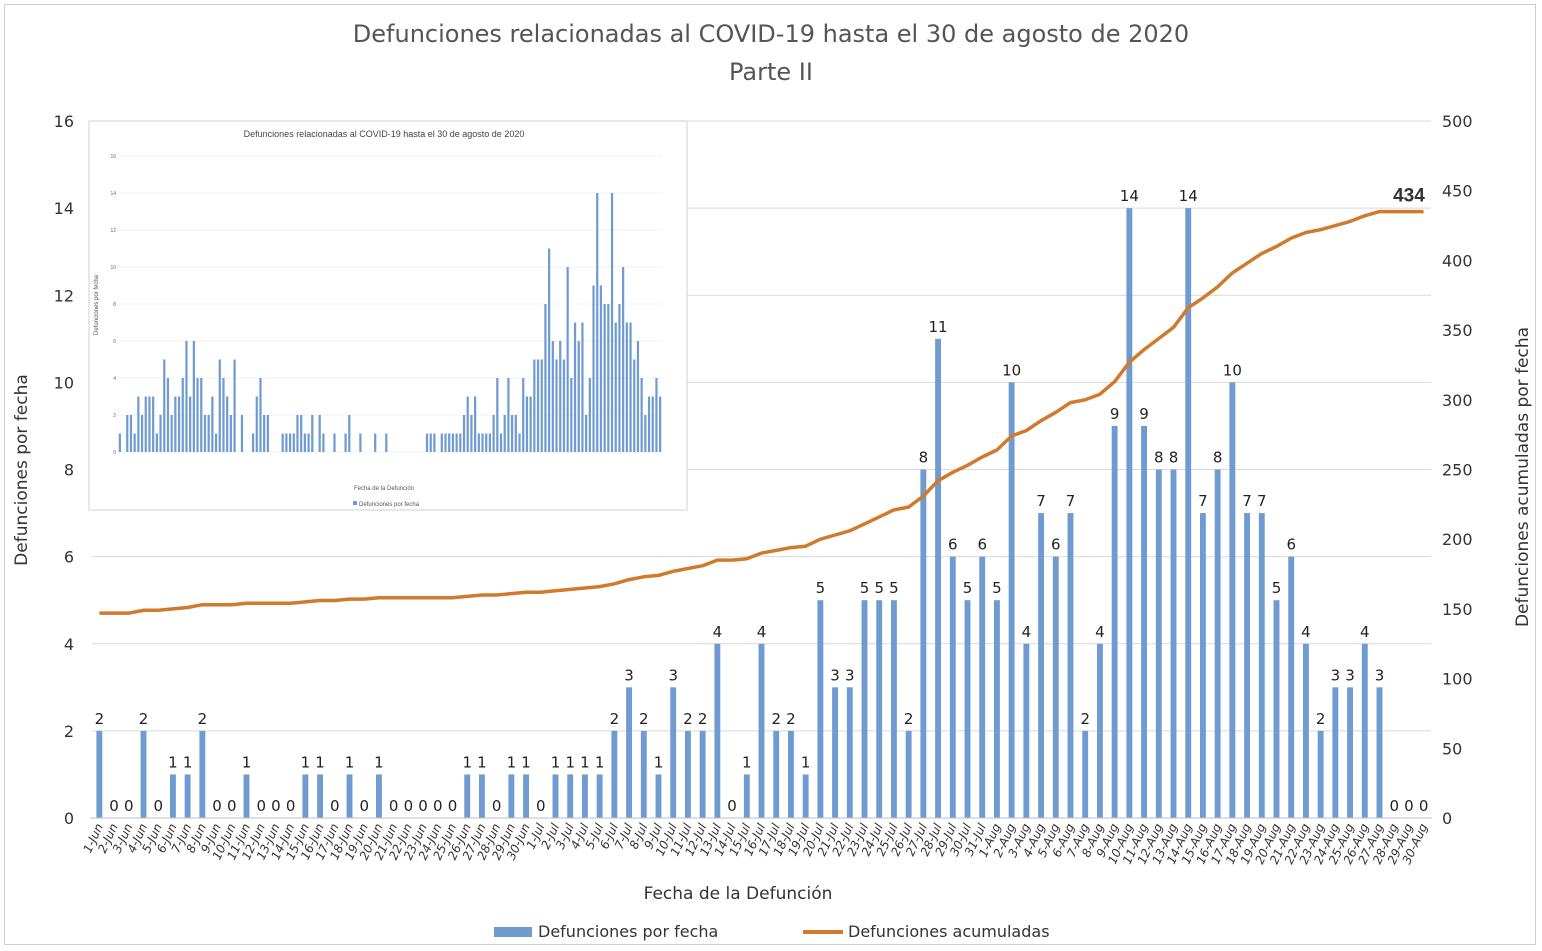 Image resolution: width=1542 pixels, height=951 pixels. What do you see at coordinates (69, 557) in the screenshot?
I see `left-tick-label: 6` at bounding box center [69, 557].